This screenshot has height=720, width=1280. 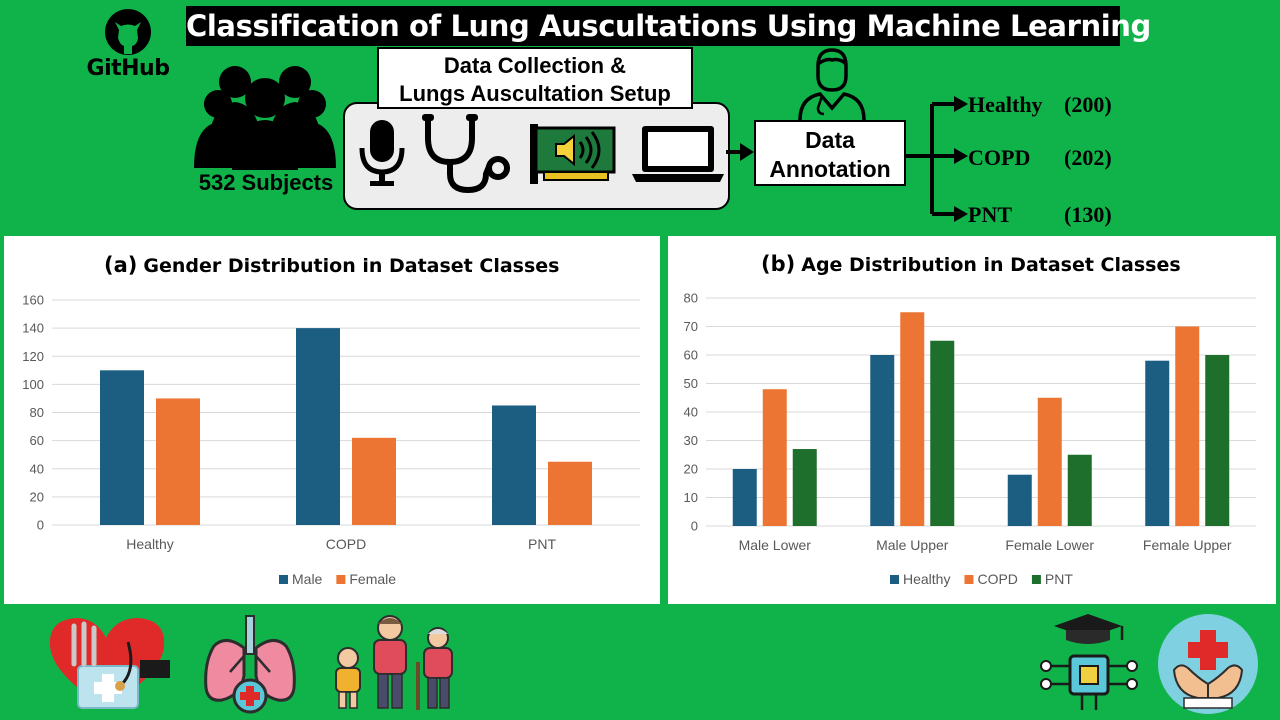 What do you see at coordinates (535, 93) in the screenshot?
I see `setup-title-line2: Lungs Auscultation Setup` at bounding box center [535, 93].